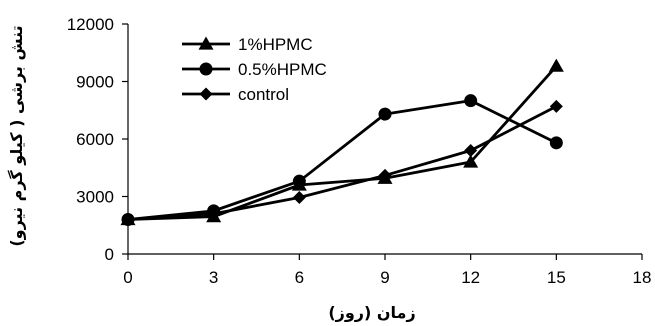 The height and width of the screenshot is (326, 655). What do you see at coordinates (371, 312) in the screenshot?
I see `x-axis-title: زمان (روز)` at bounding box center [371, 312].